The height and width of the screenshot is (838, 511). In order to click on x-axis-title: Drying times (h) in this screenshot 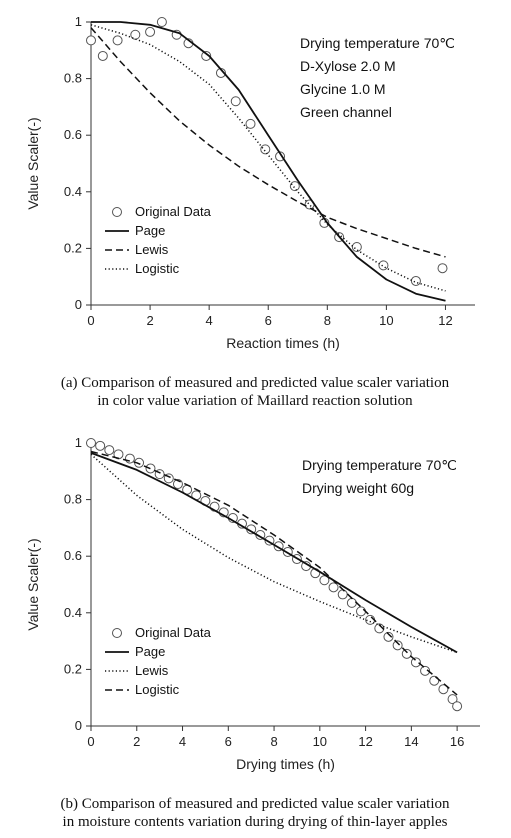, I will do `click(285, 764)`.